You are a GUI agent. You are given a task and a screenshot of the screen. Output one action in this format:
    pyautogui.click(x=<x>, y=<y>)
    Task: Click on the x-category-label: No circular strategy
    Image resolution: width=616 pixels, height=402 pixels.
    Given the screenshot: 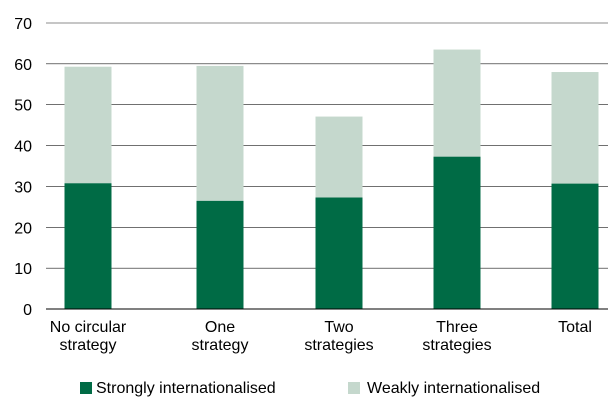 What is the action you would take?
    pyautogui.click(x=88, y=336)
    